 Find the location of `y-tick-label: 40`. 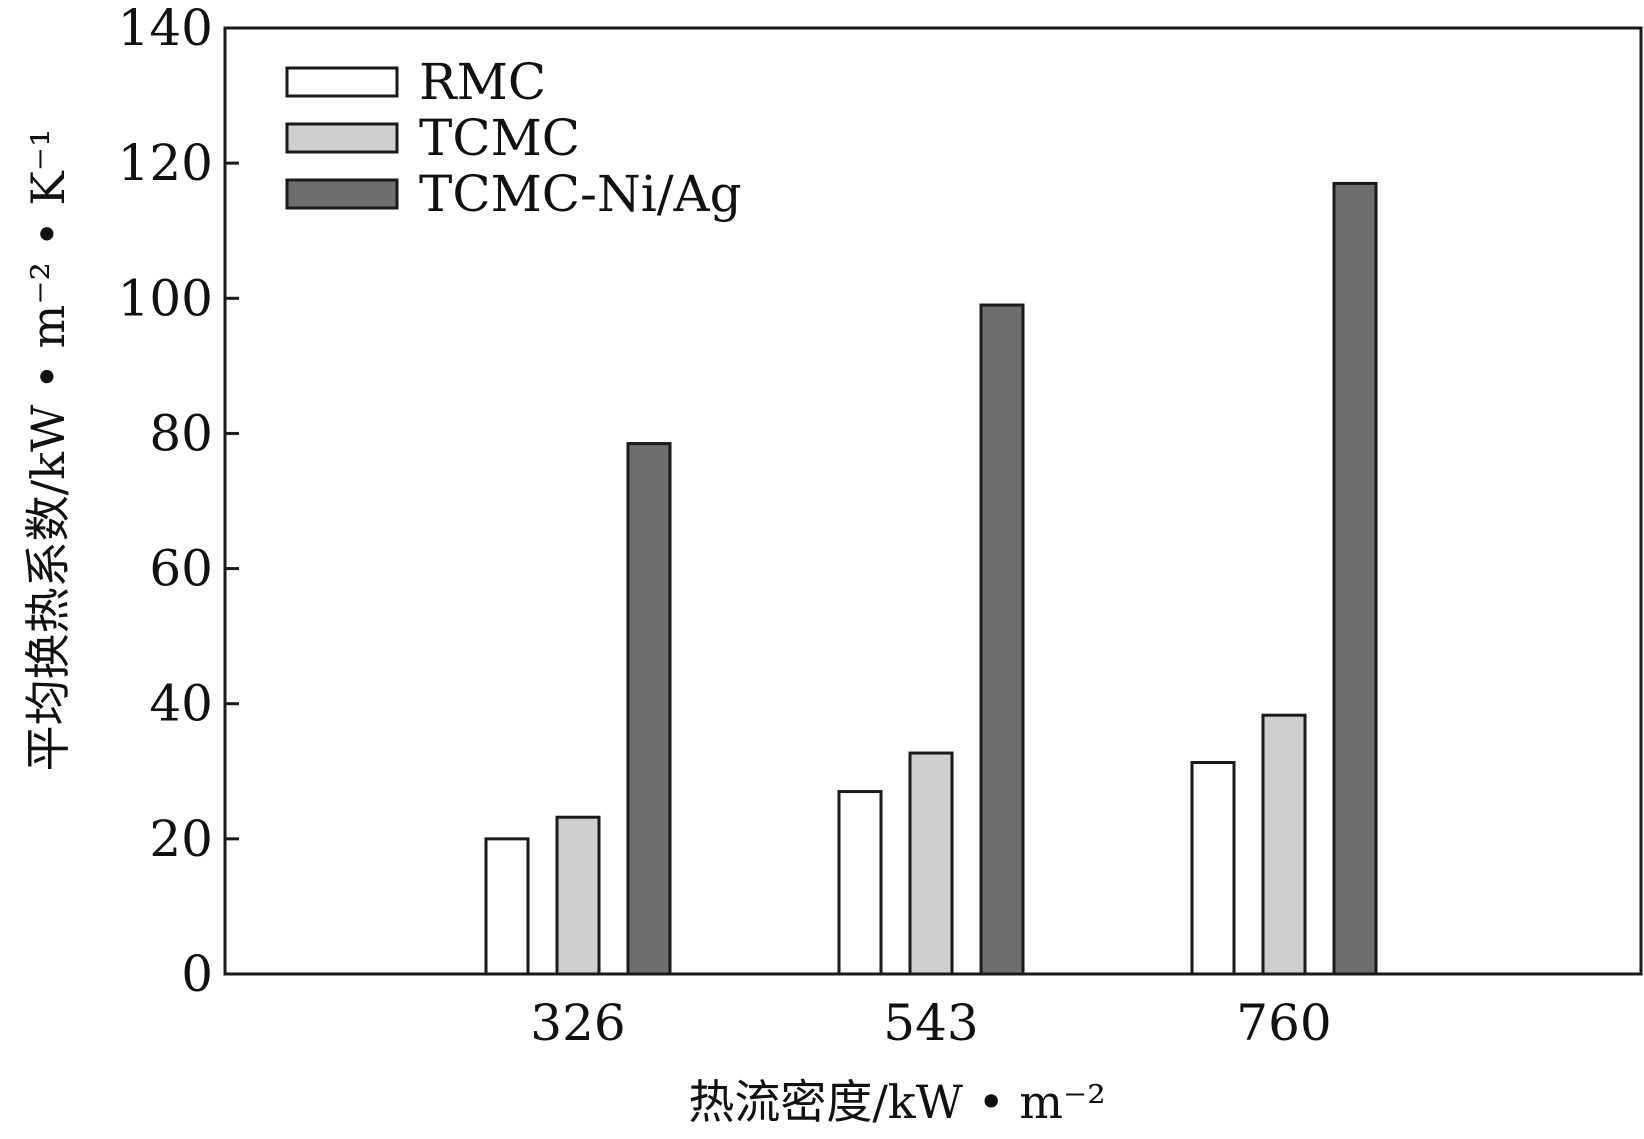

y-tick-label: 40 is located at coordinates (181, 704).